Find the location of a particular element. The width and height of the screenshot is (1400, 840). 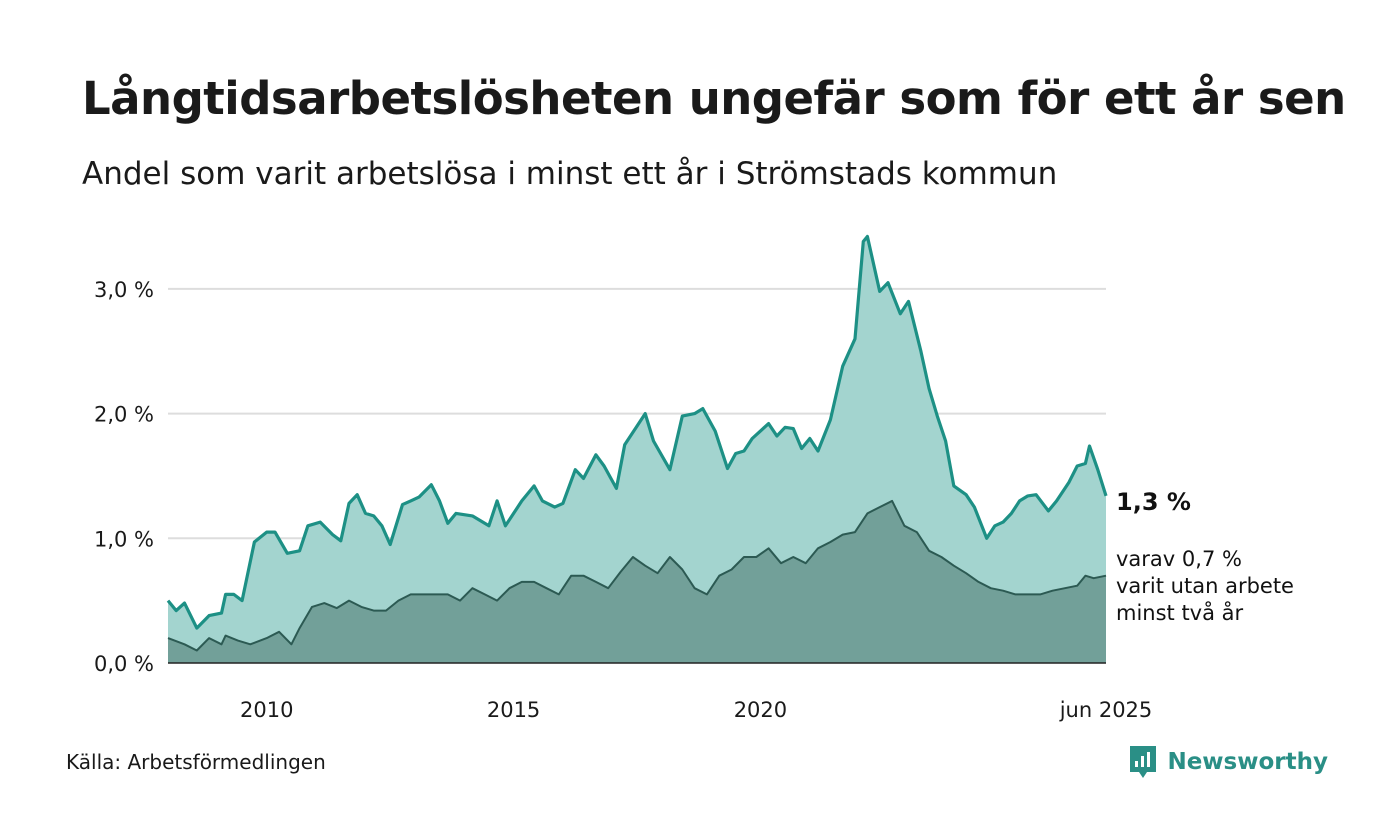

y-axis-labels: 0,0 % 1,0 % 2,0 % 3,0 % is located at coordinates (124, 477).